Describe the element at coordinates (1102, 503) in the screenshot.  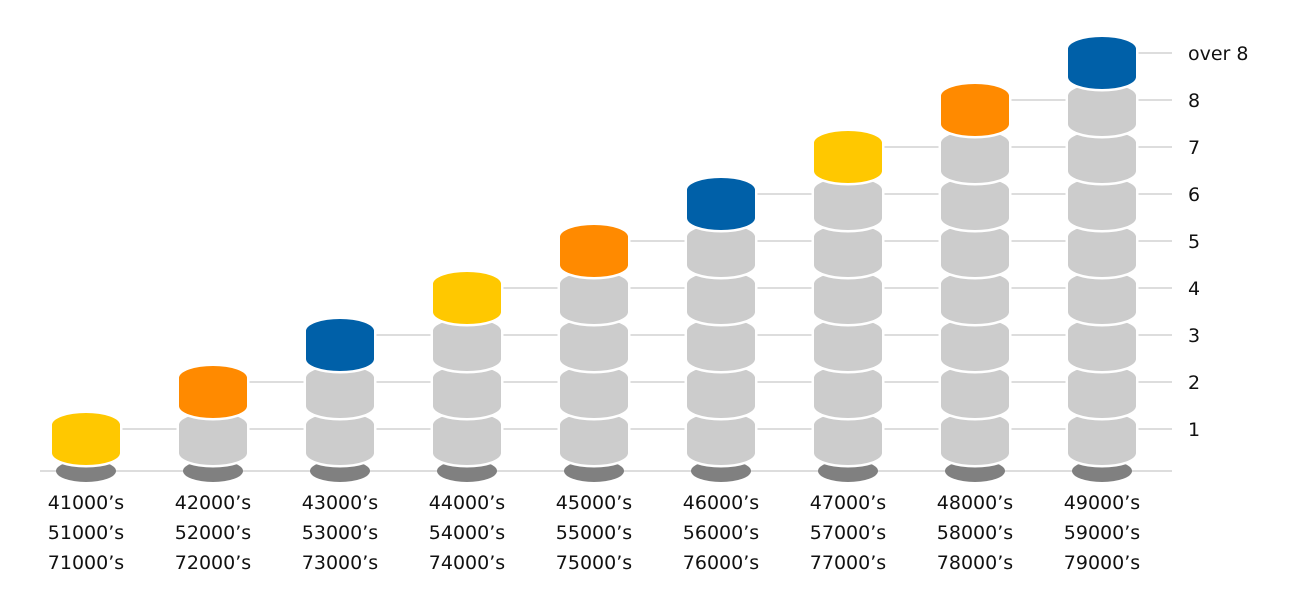
I see `x-category-label: 49000’s` at that location.